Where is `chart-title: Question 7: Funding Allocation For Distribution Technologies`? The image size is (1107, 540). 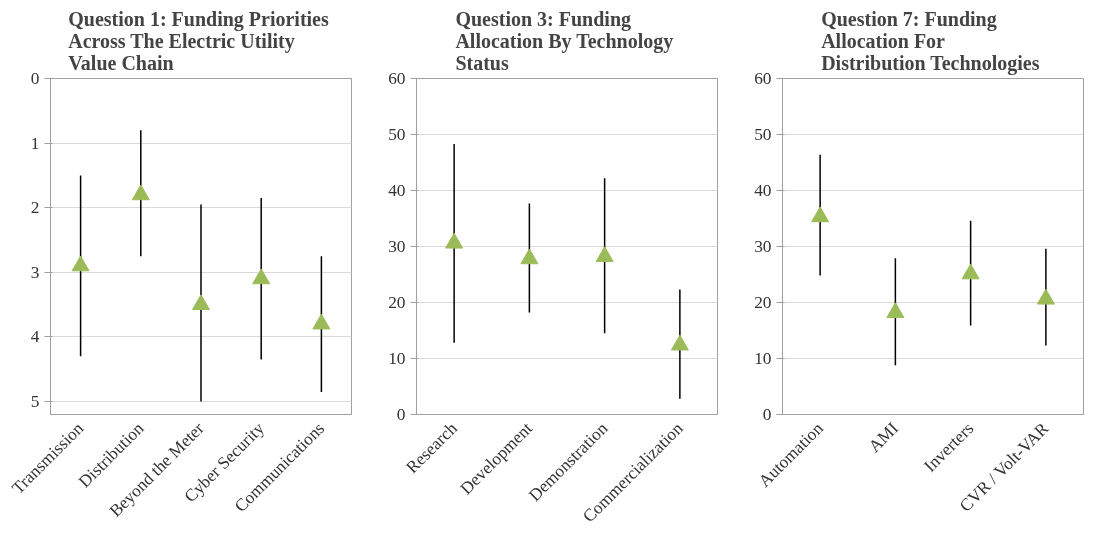
chart-title: Question 7: Funding Allocation For Distribution Technologies is located at coordinates (930, 41).